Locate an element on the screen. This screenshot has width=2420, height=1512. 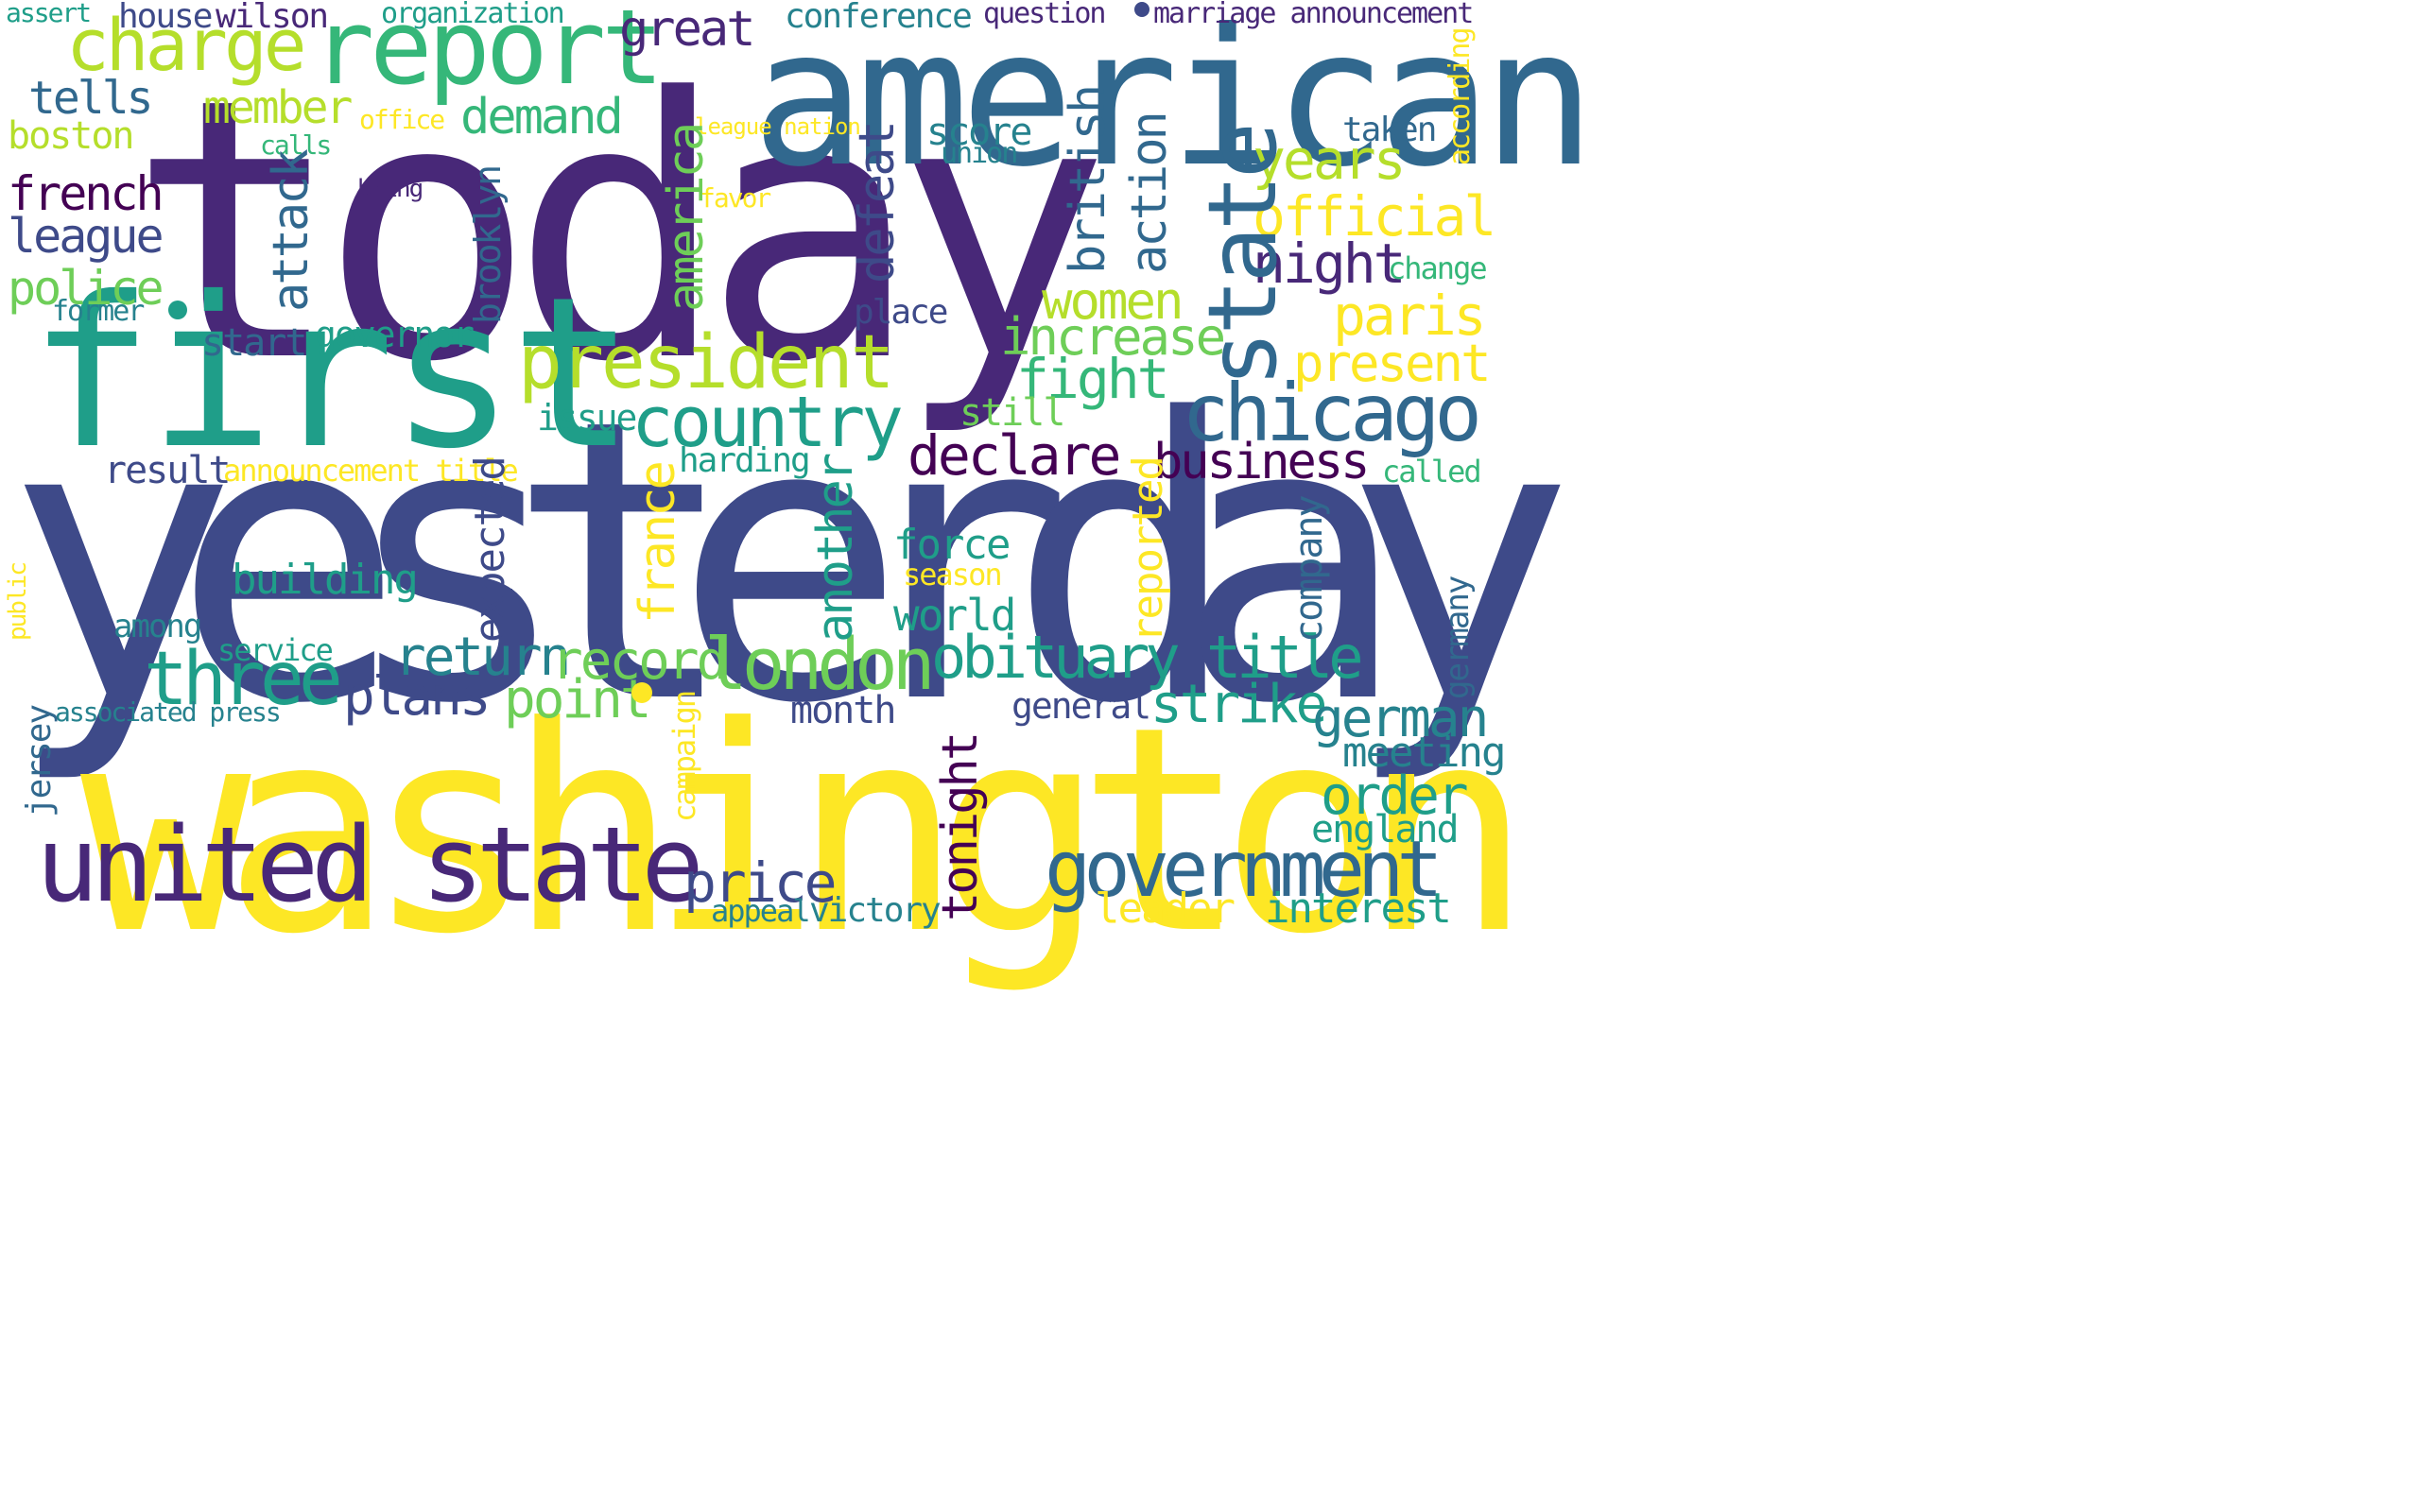
word-change: change is located at coordinates (1438, 268).